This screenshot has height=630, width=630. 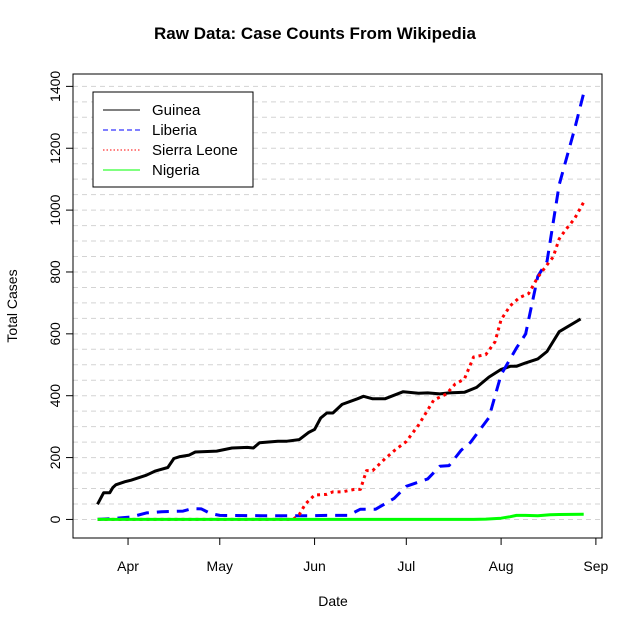 What do you see at coordinates (55, 334) in the screenshot?
I see `y-tick-label: 600` at bounding box center [55, 334].